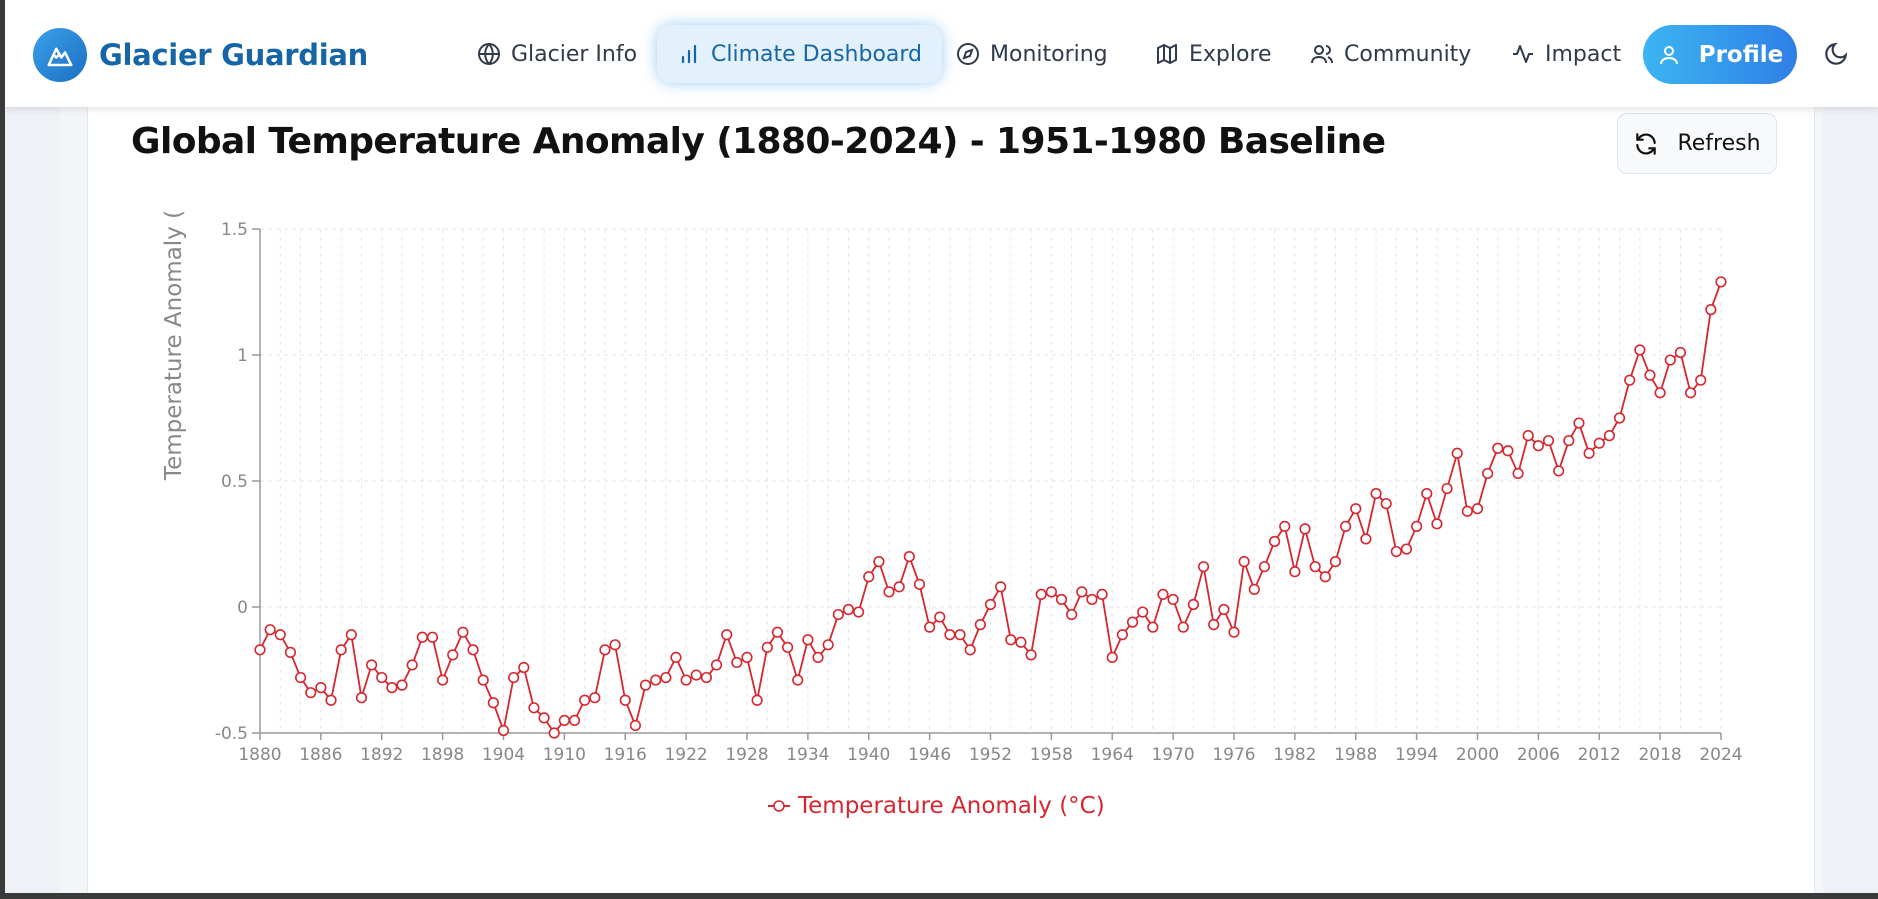  I want to click on nav-monitoring: Monitoring, so click(1032, 54).